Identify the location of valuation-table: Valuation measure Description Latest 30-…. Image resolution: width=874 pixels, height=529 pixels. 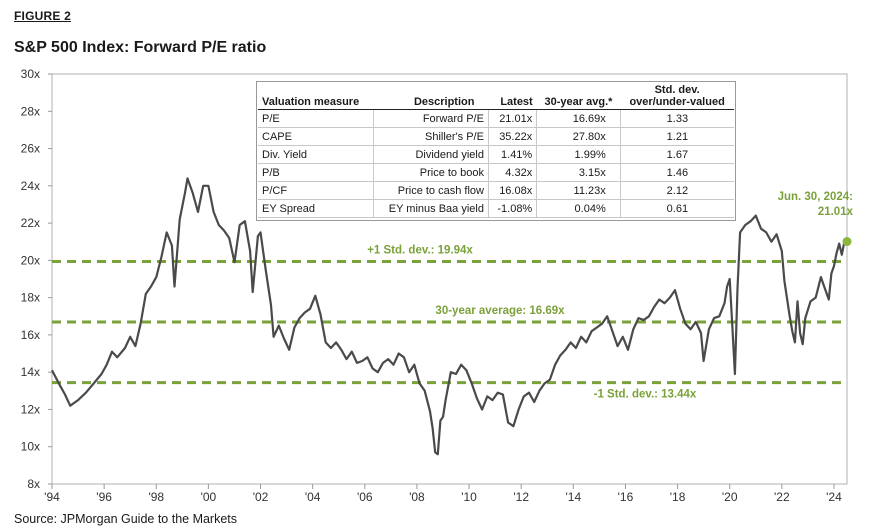
(496, 150).